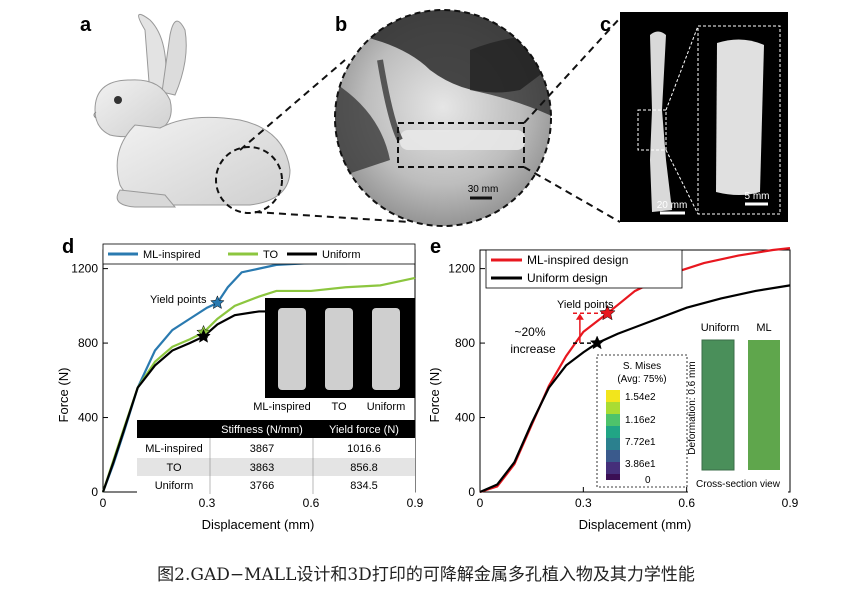  Describe the element at coordinates (763, 328) in the screenshot. I see `inset-title-ml: ML` at that location.